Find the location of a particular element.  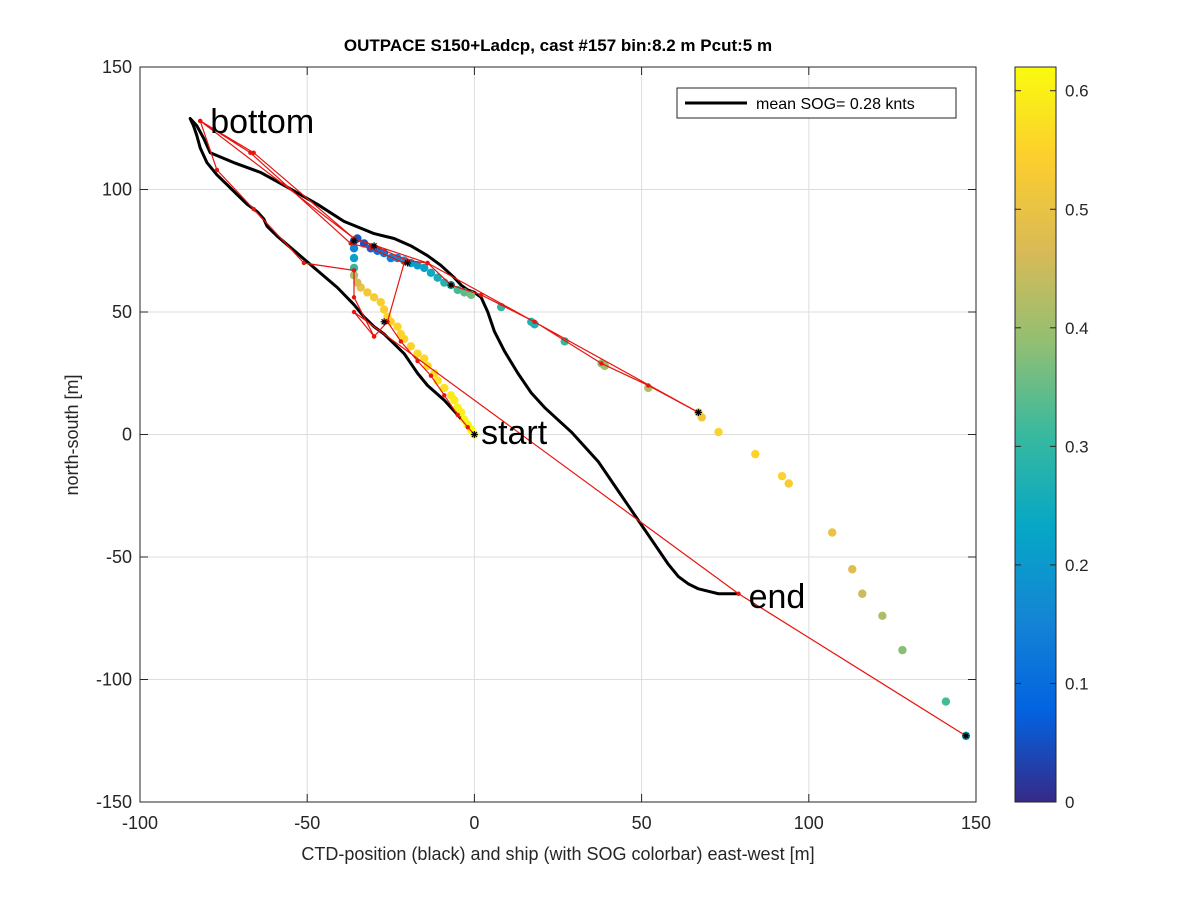

annotation-end: end is located at coordinates (777, 597).